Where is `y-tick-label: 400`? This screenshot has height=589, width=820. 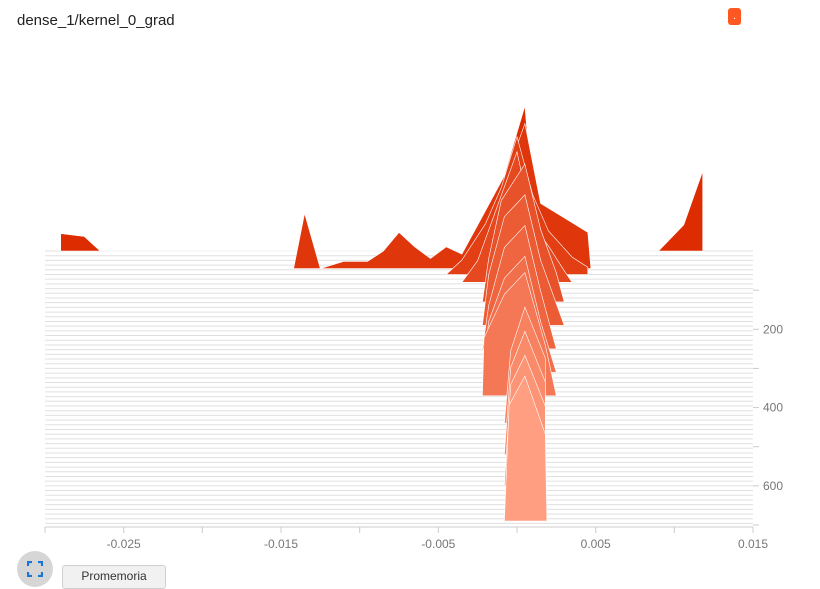
y-tick-label: 400 is located at coordinates (773, 408).